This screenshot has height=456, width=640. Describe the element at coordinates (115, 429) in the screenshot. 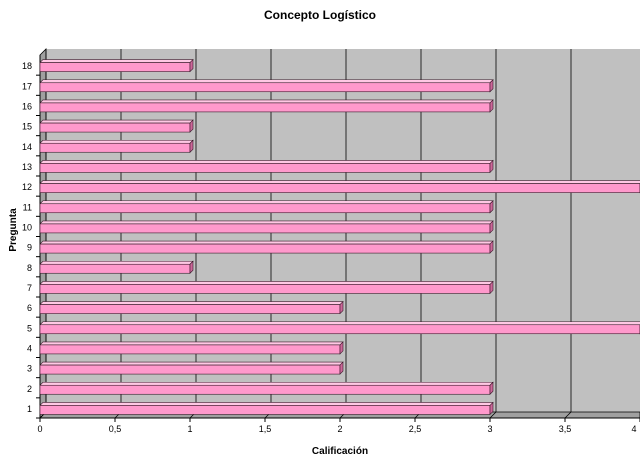

I see `x-tick-label: 0,5` at that location.